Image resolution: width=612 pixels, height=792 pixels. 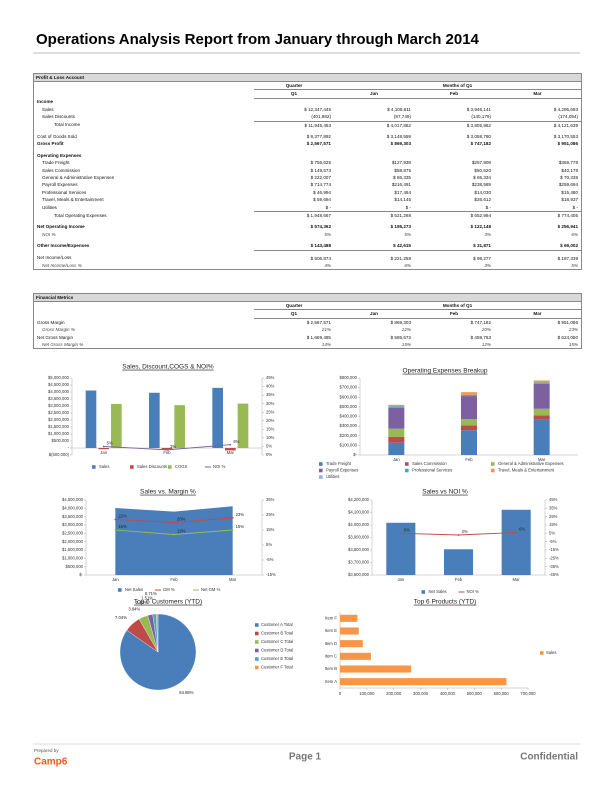 What do you see at coordinates (374, 314) in the screenshot?
I see `column-header: Jan` at bounding box center [374, 314].